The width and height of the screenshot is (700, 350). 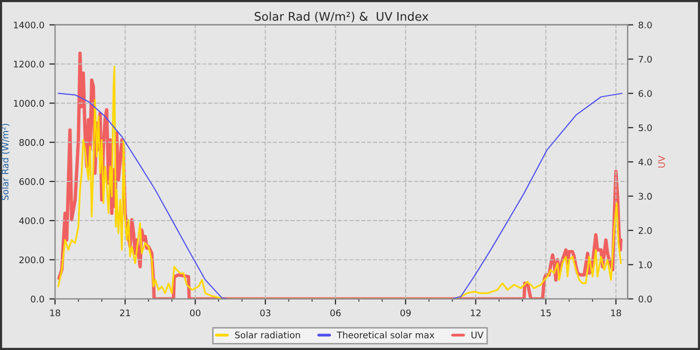 I want to click on y-tick-label: 1400.0, so click(x=29, y=25).